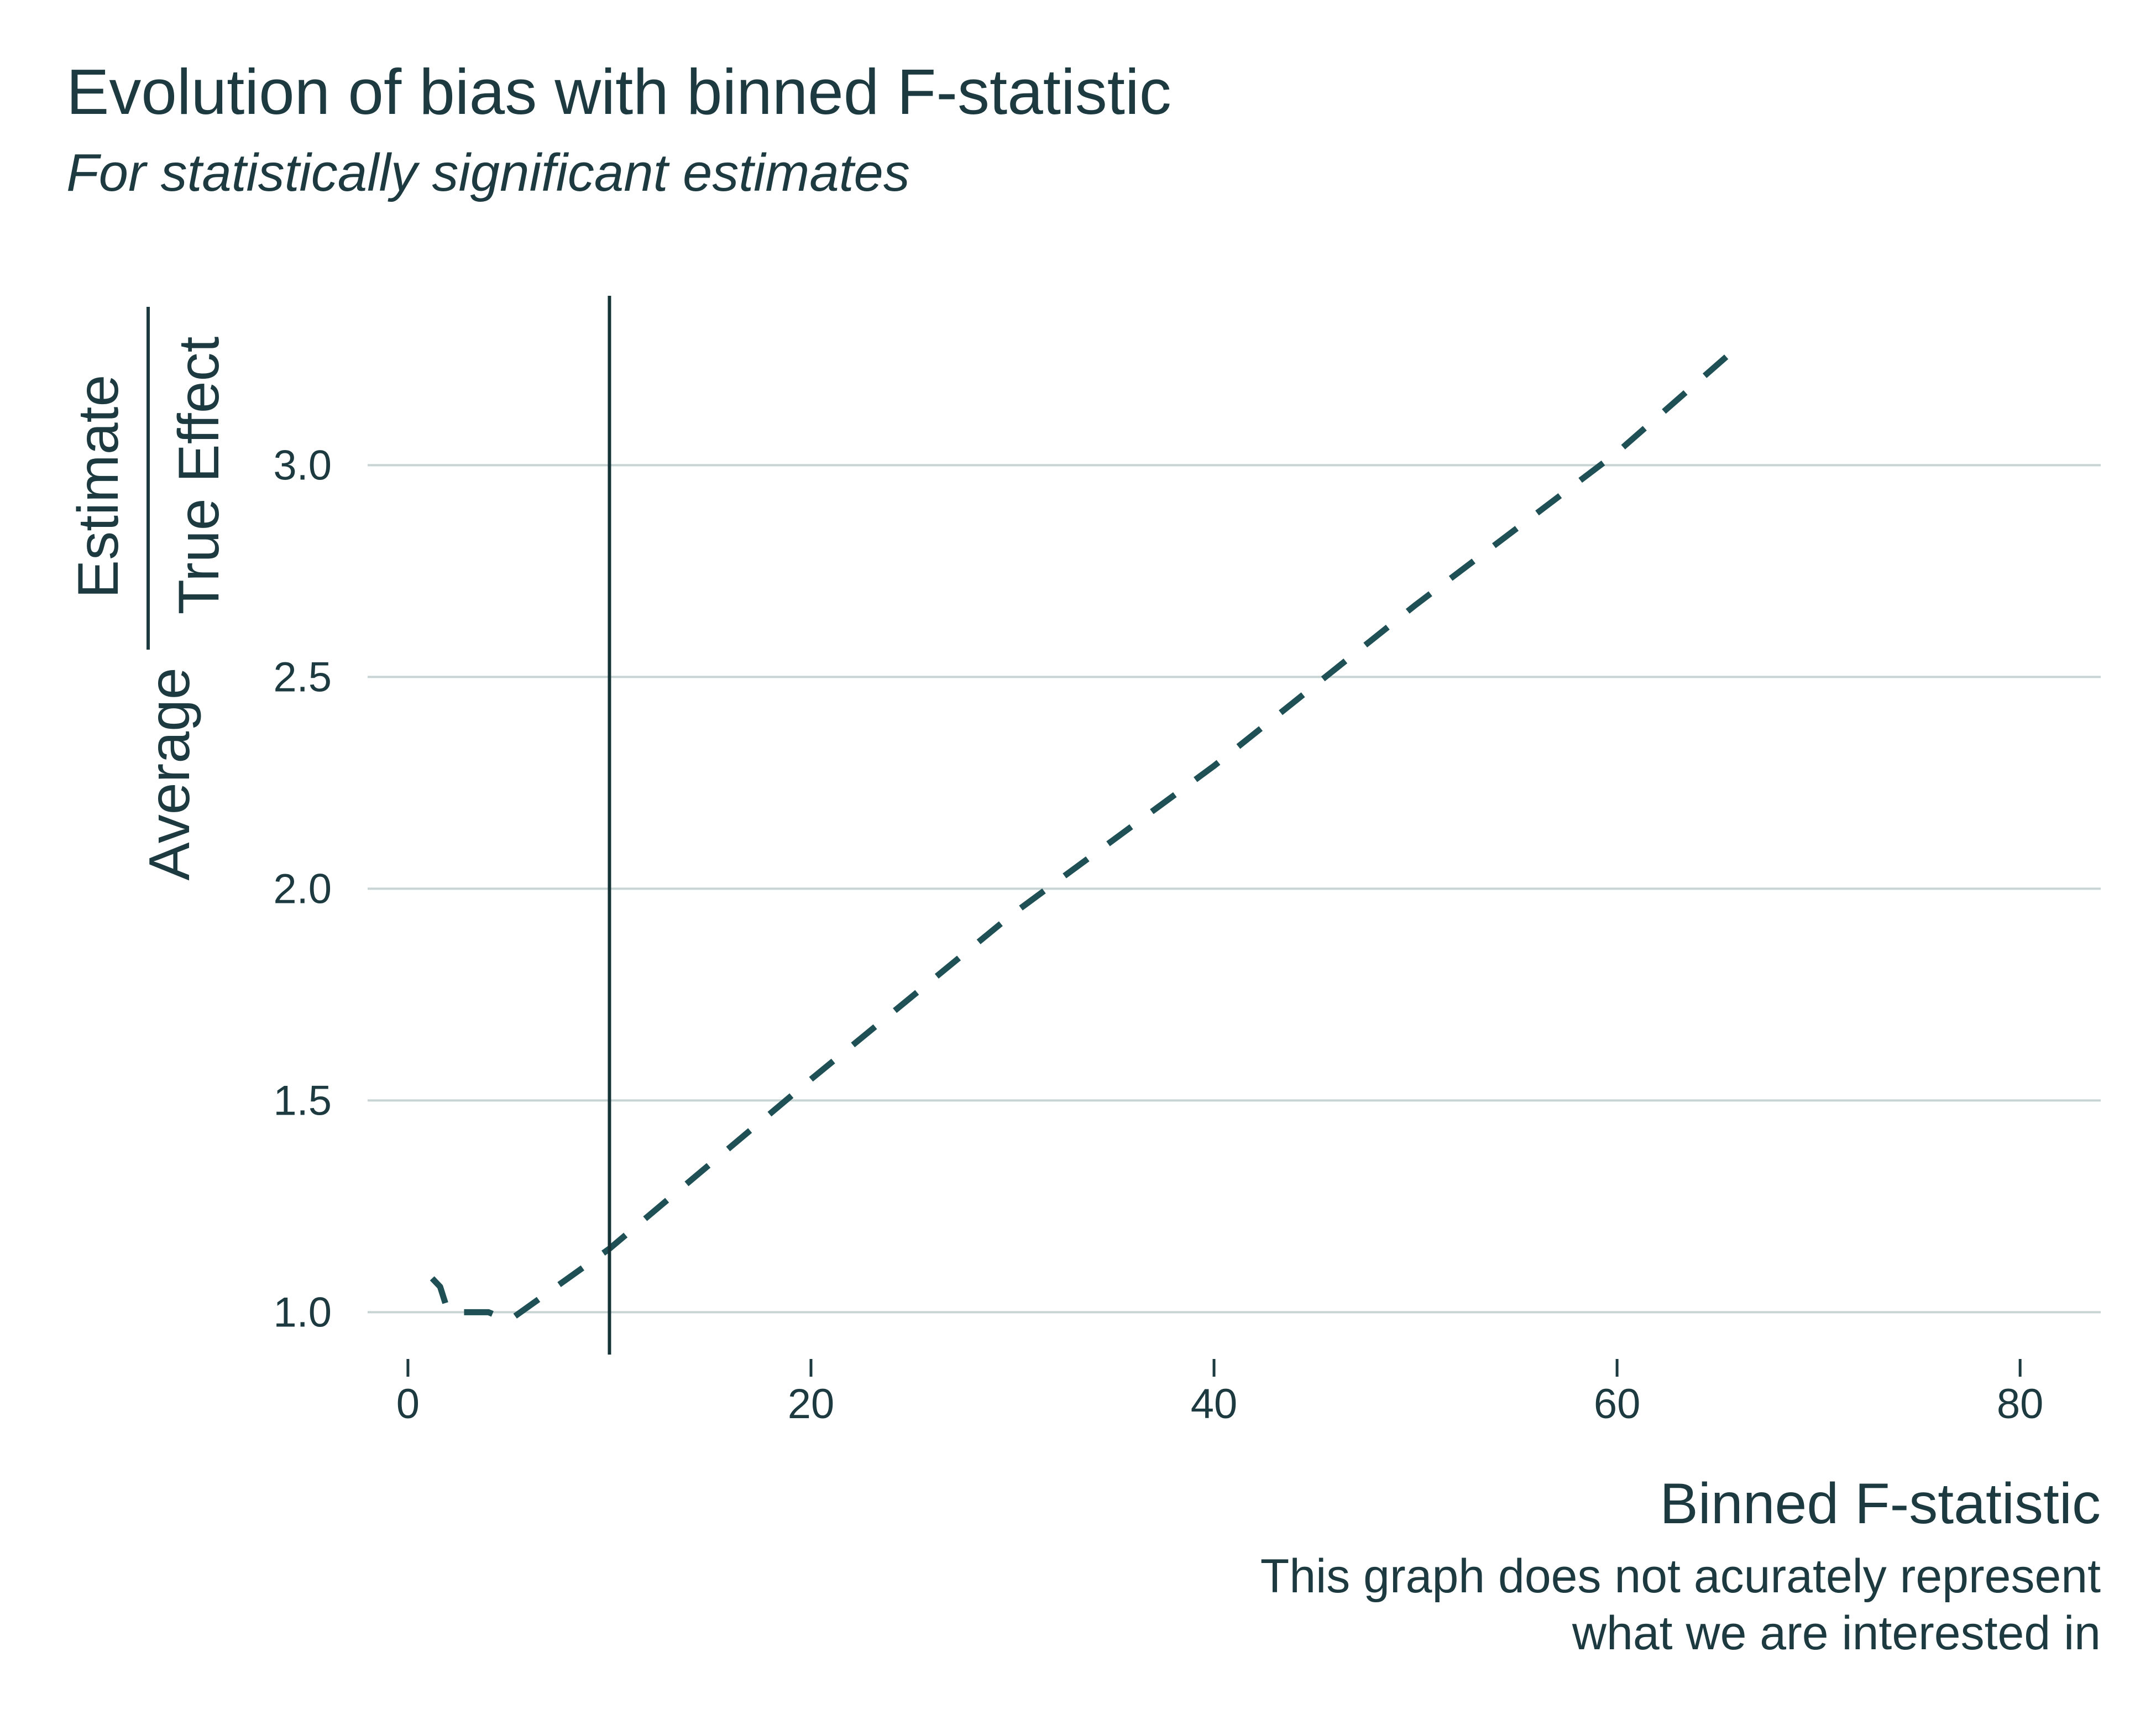  I want to click on y-tick-label: 2.0, so click(303, 889).